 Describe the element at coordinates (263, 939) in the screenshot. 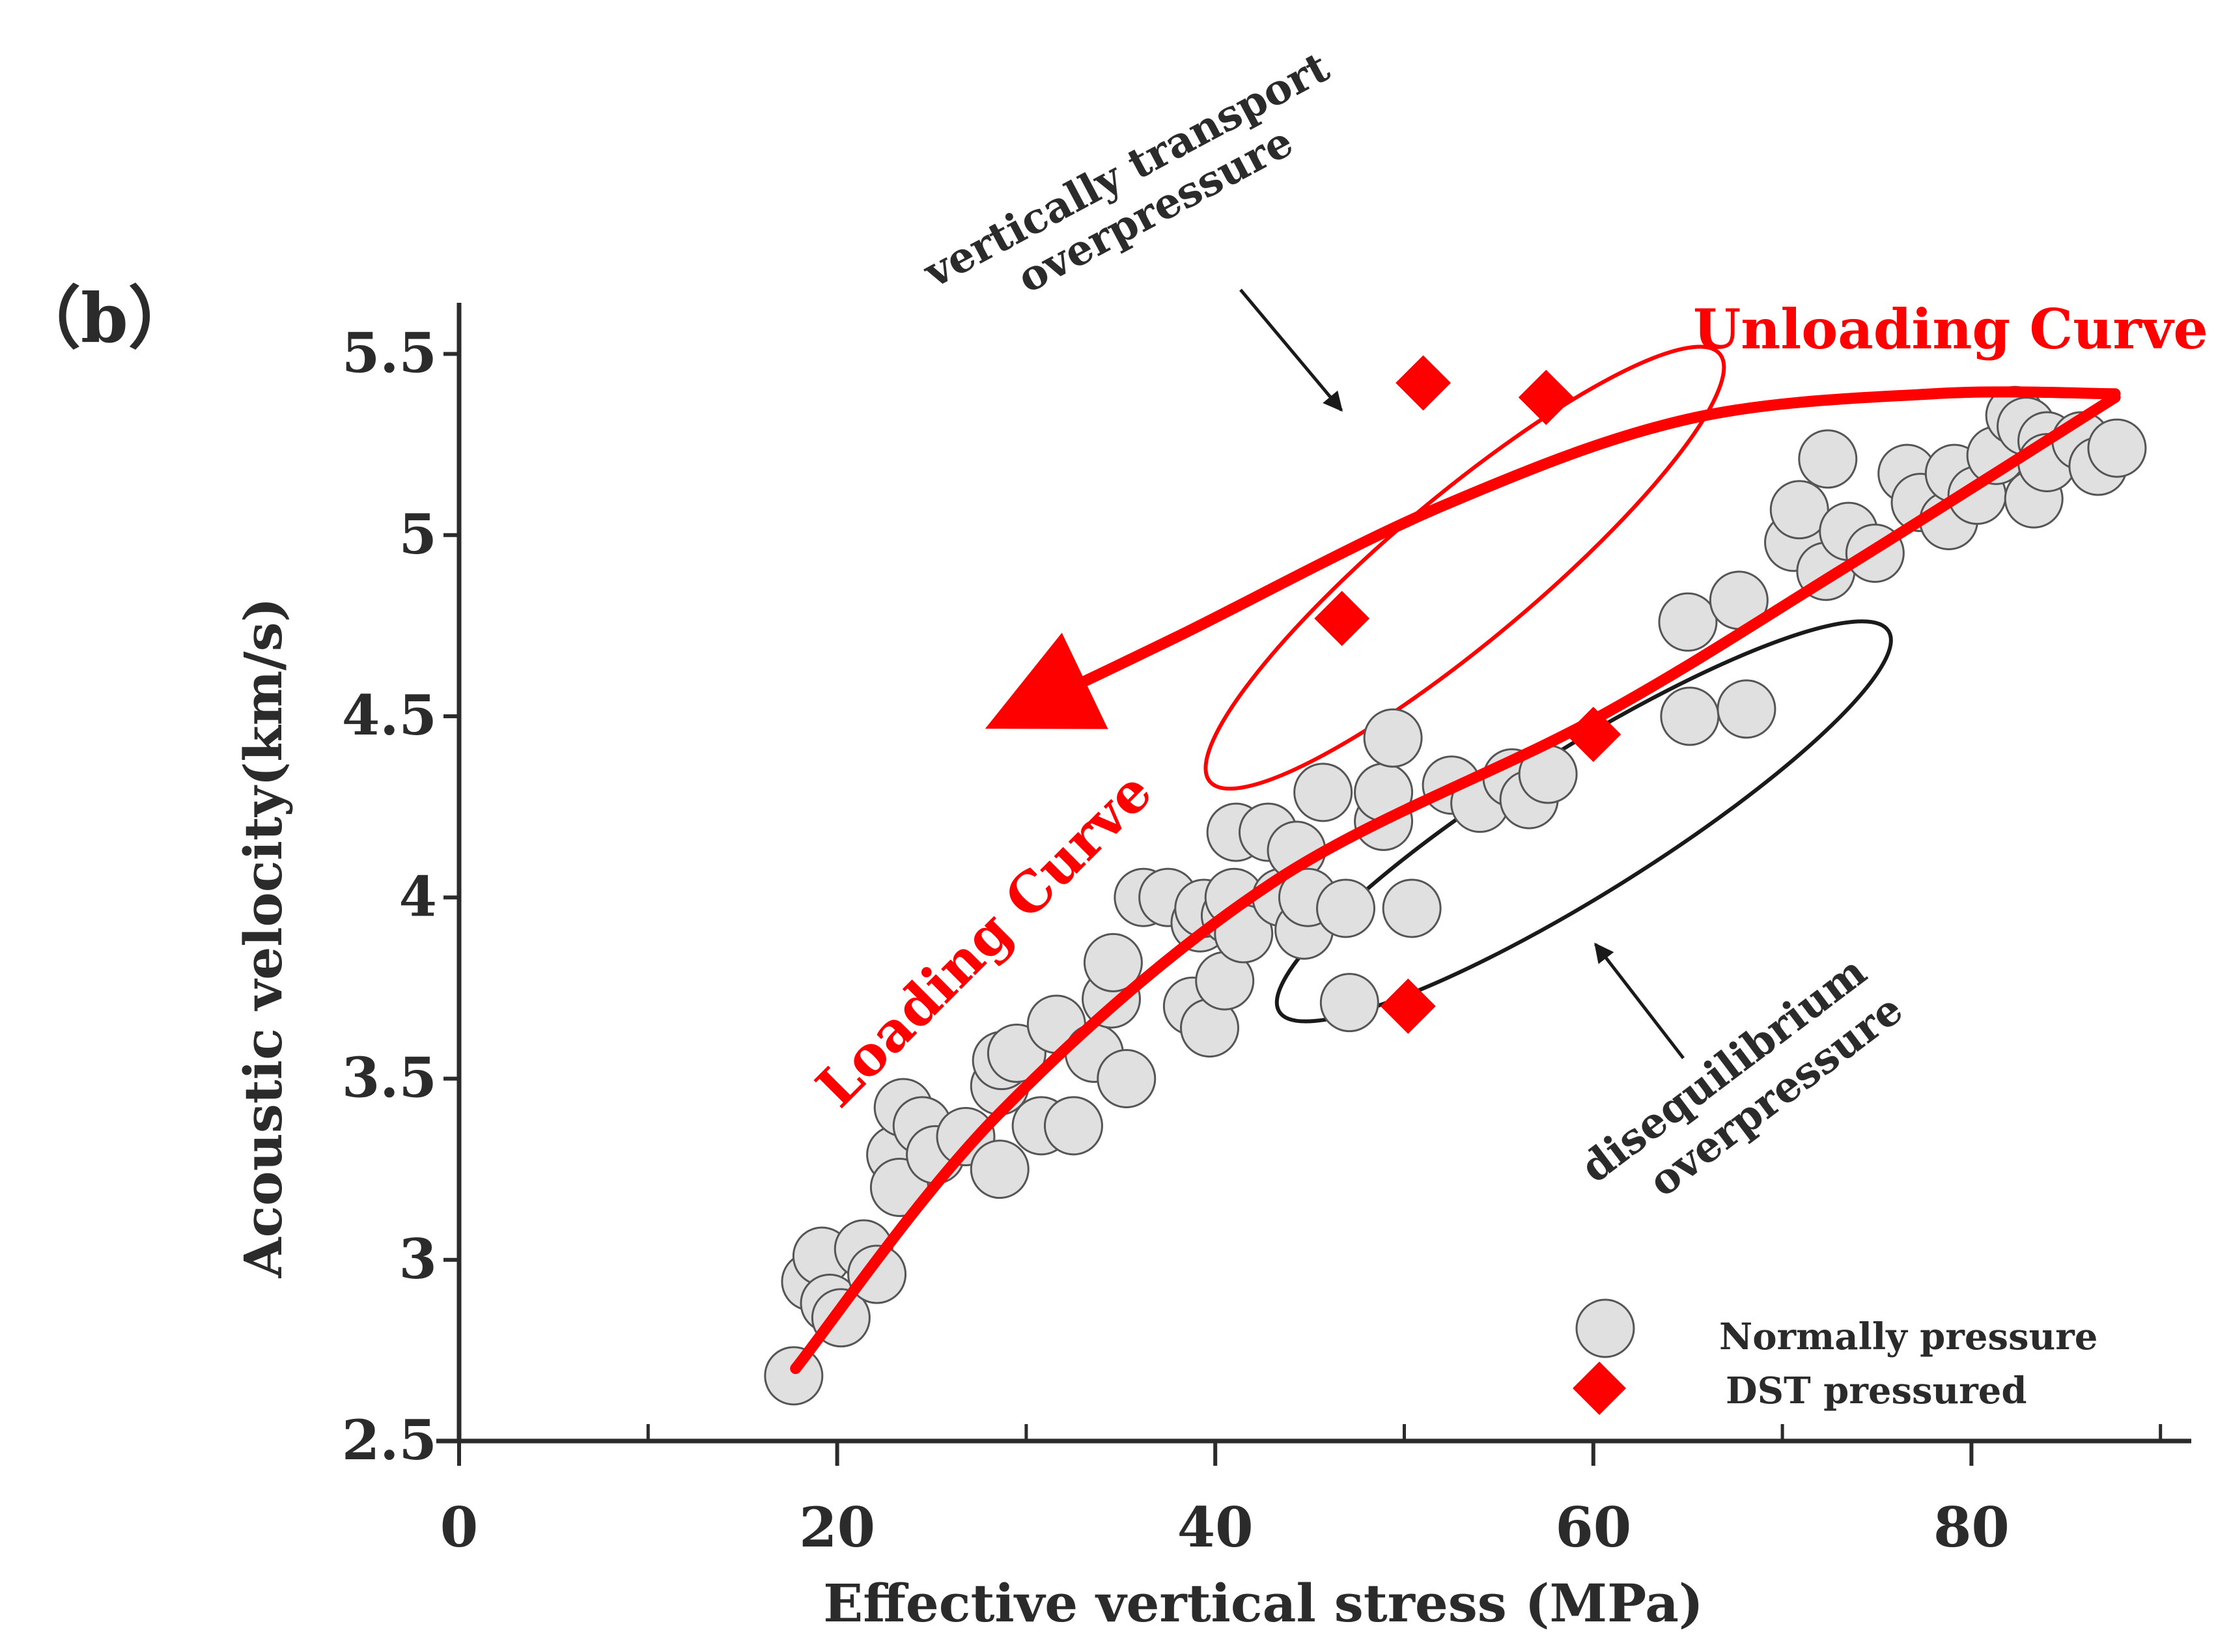

I see `y-axis-title: Acoustic velocity(km/s)` at that location.